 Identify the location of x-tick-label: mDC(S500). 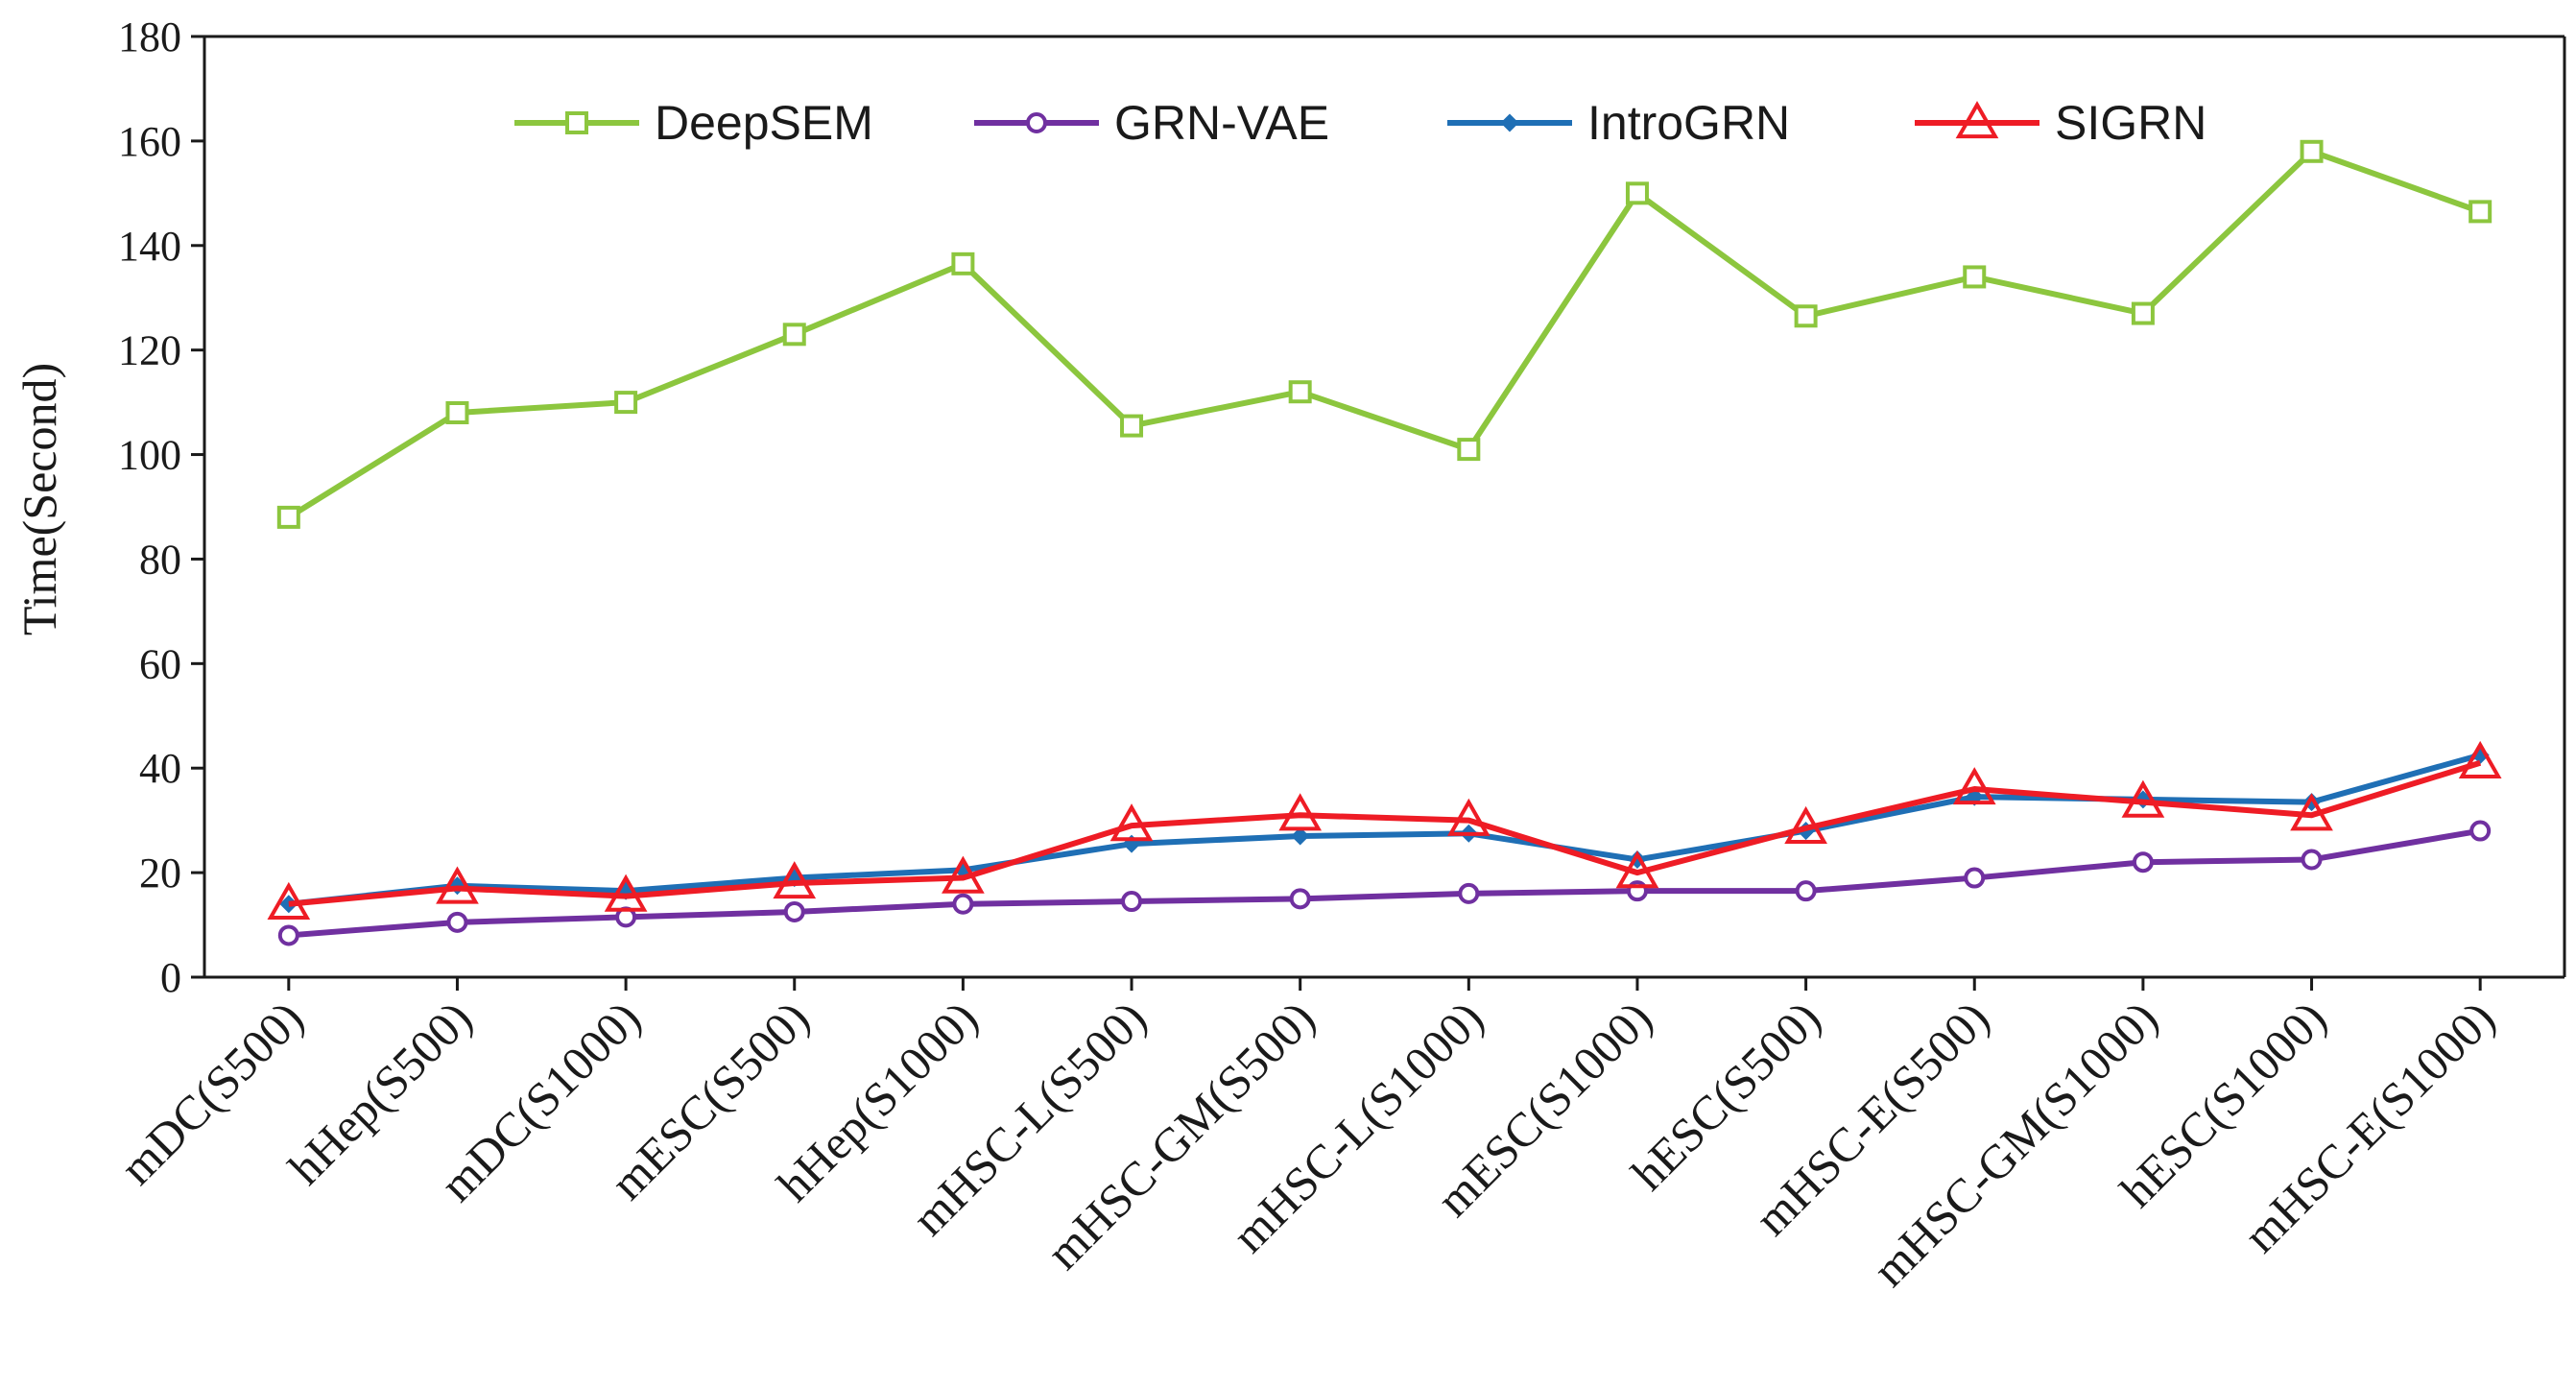
(211, 1092).